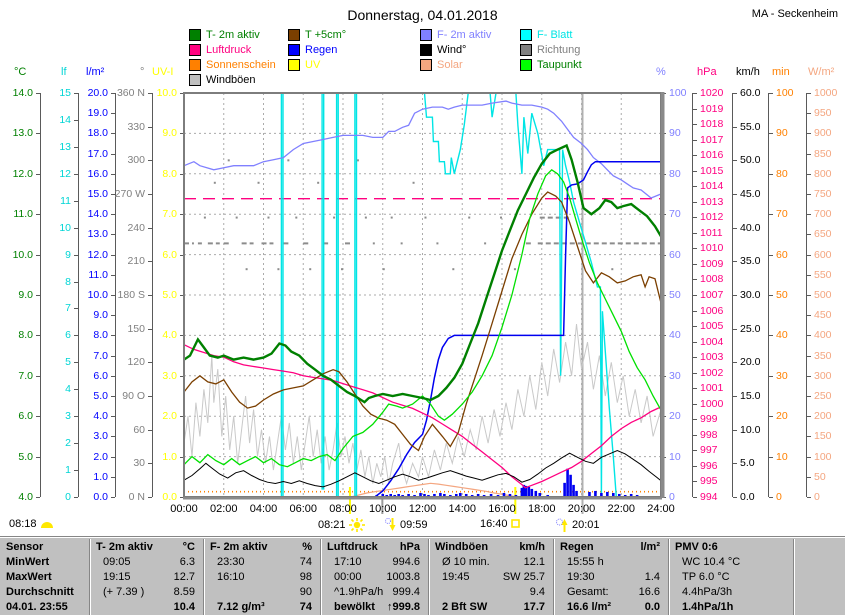  What do you see at coordinates (782, 133) in the screenshot?
I see `axis-tick-label: 90` at bounding box center [782, 133].